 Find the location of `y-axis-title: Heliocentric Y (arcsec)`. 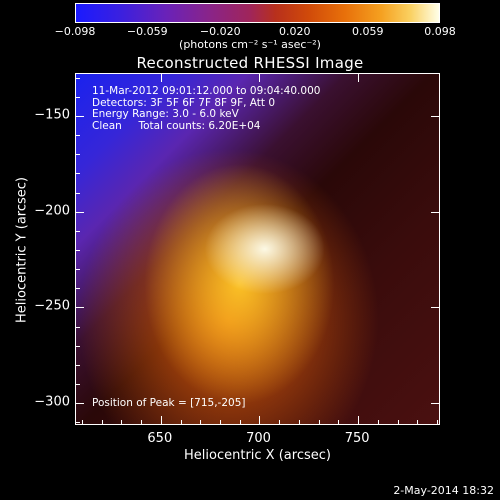

y-axis-title: Heliocentric Y (arcsec) is located at coordinates (22, 250).